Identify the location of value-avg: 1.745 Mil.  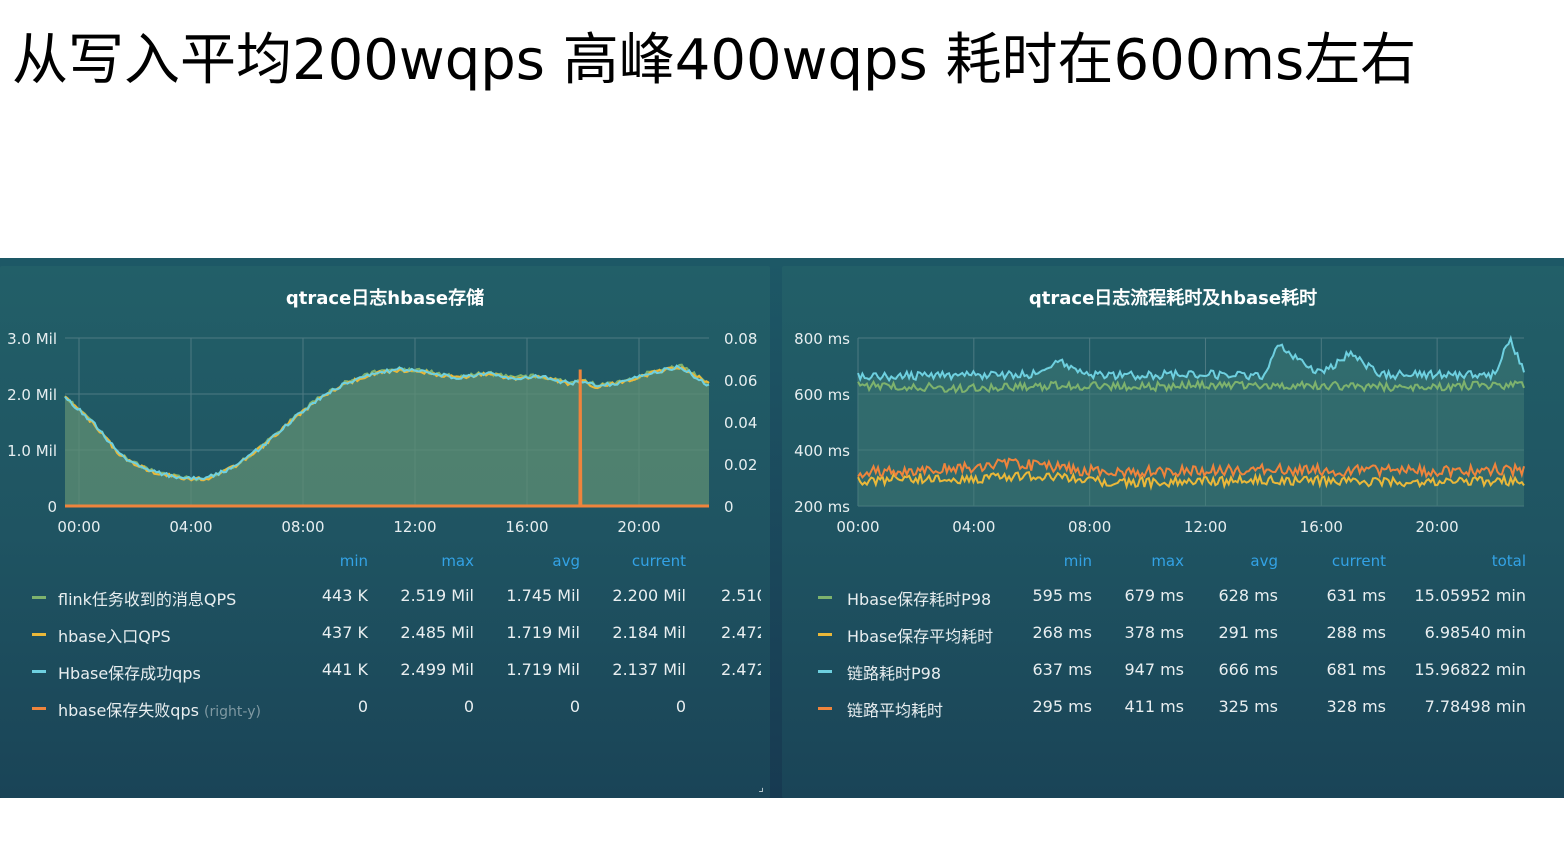
(543, 595).